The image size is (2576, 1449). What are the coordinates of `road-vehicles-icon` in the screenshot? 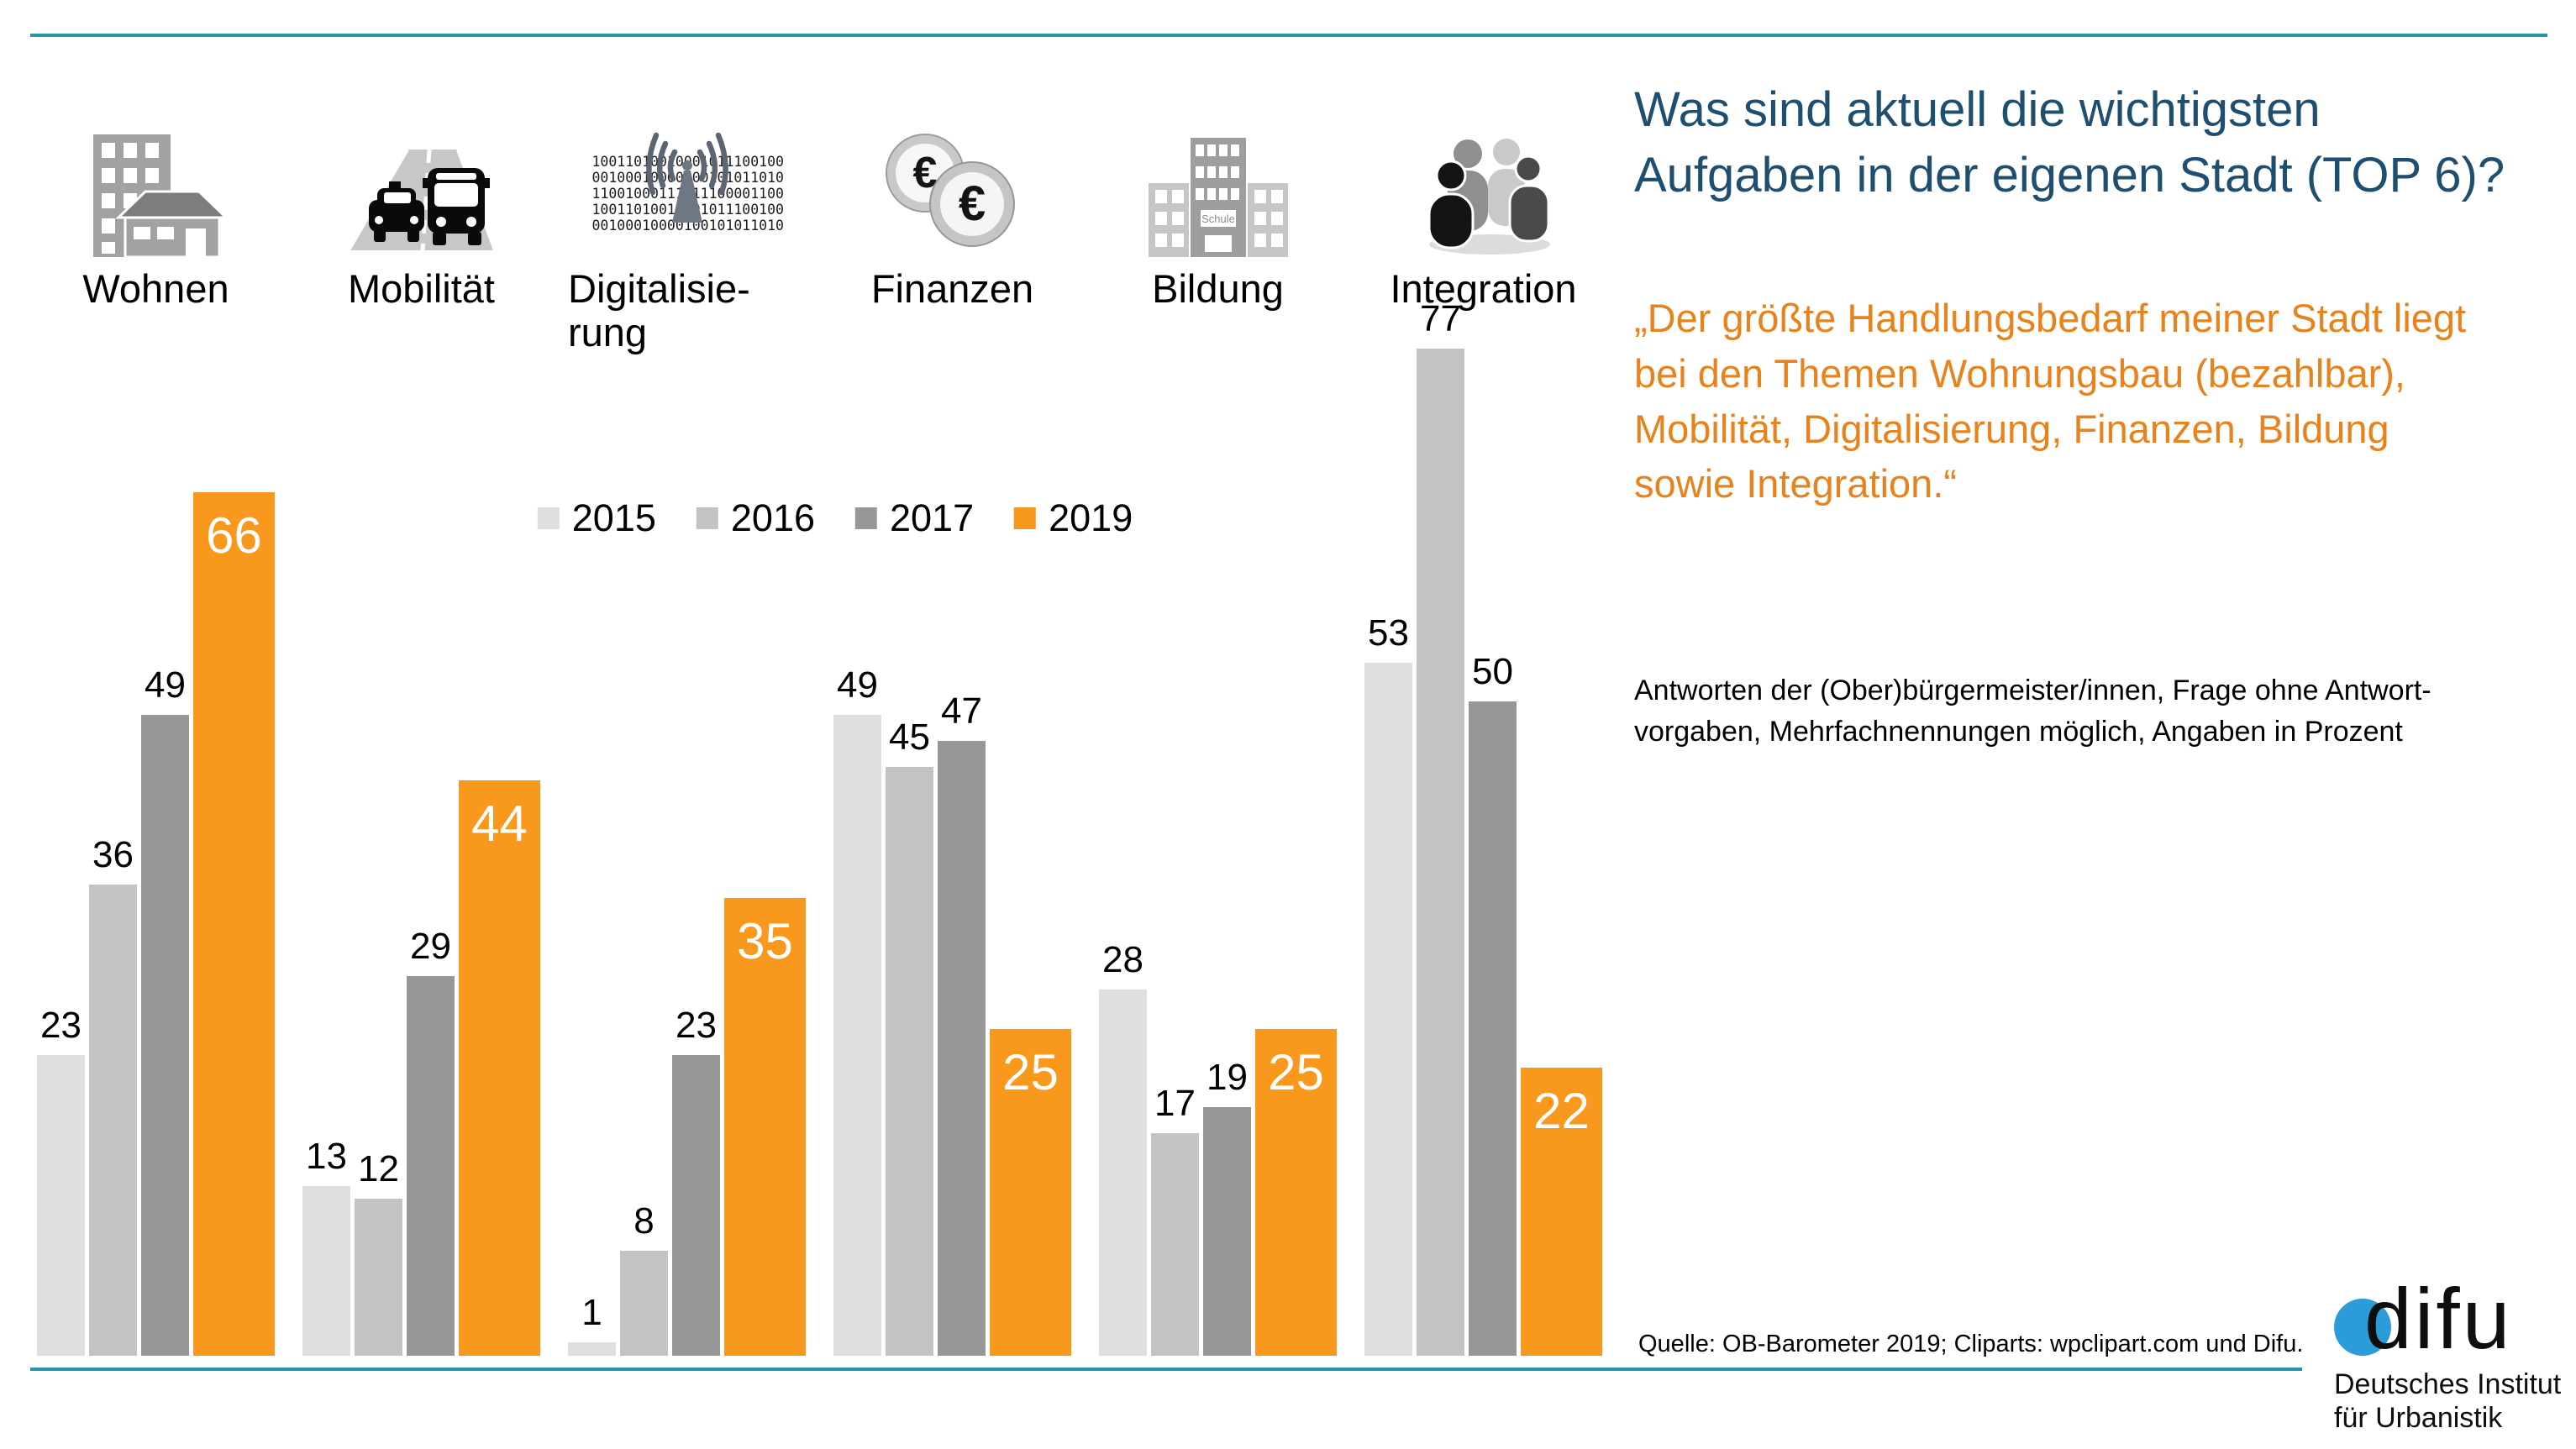 It's located at (421, 190).